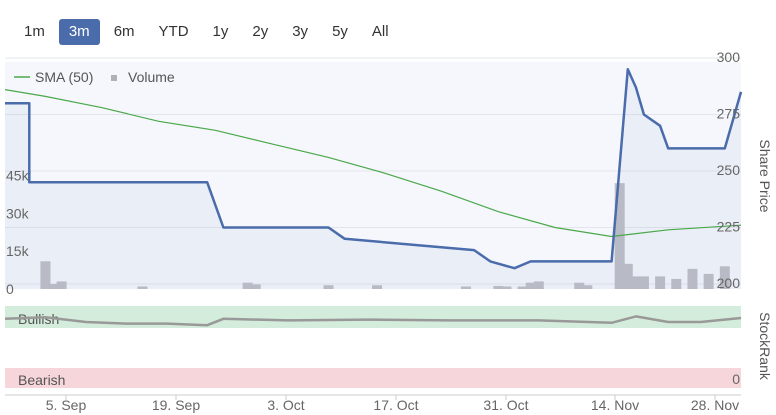 The image size is (776, 415). Describe the element at coordinates (729, 227) in the screenshot. I see `price-tick-label: 225` at that location.